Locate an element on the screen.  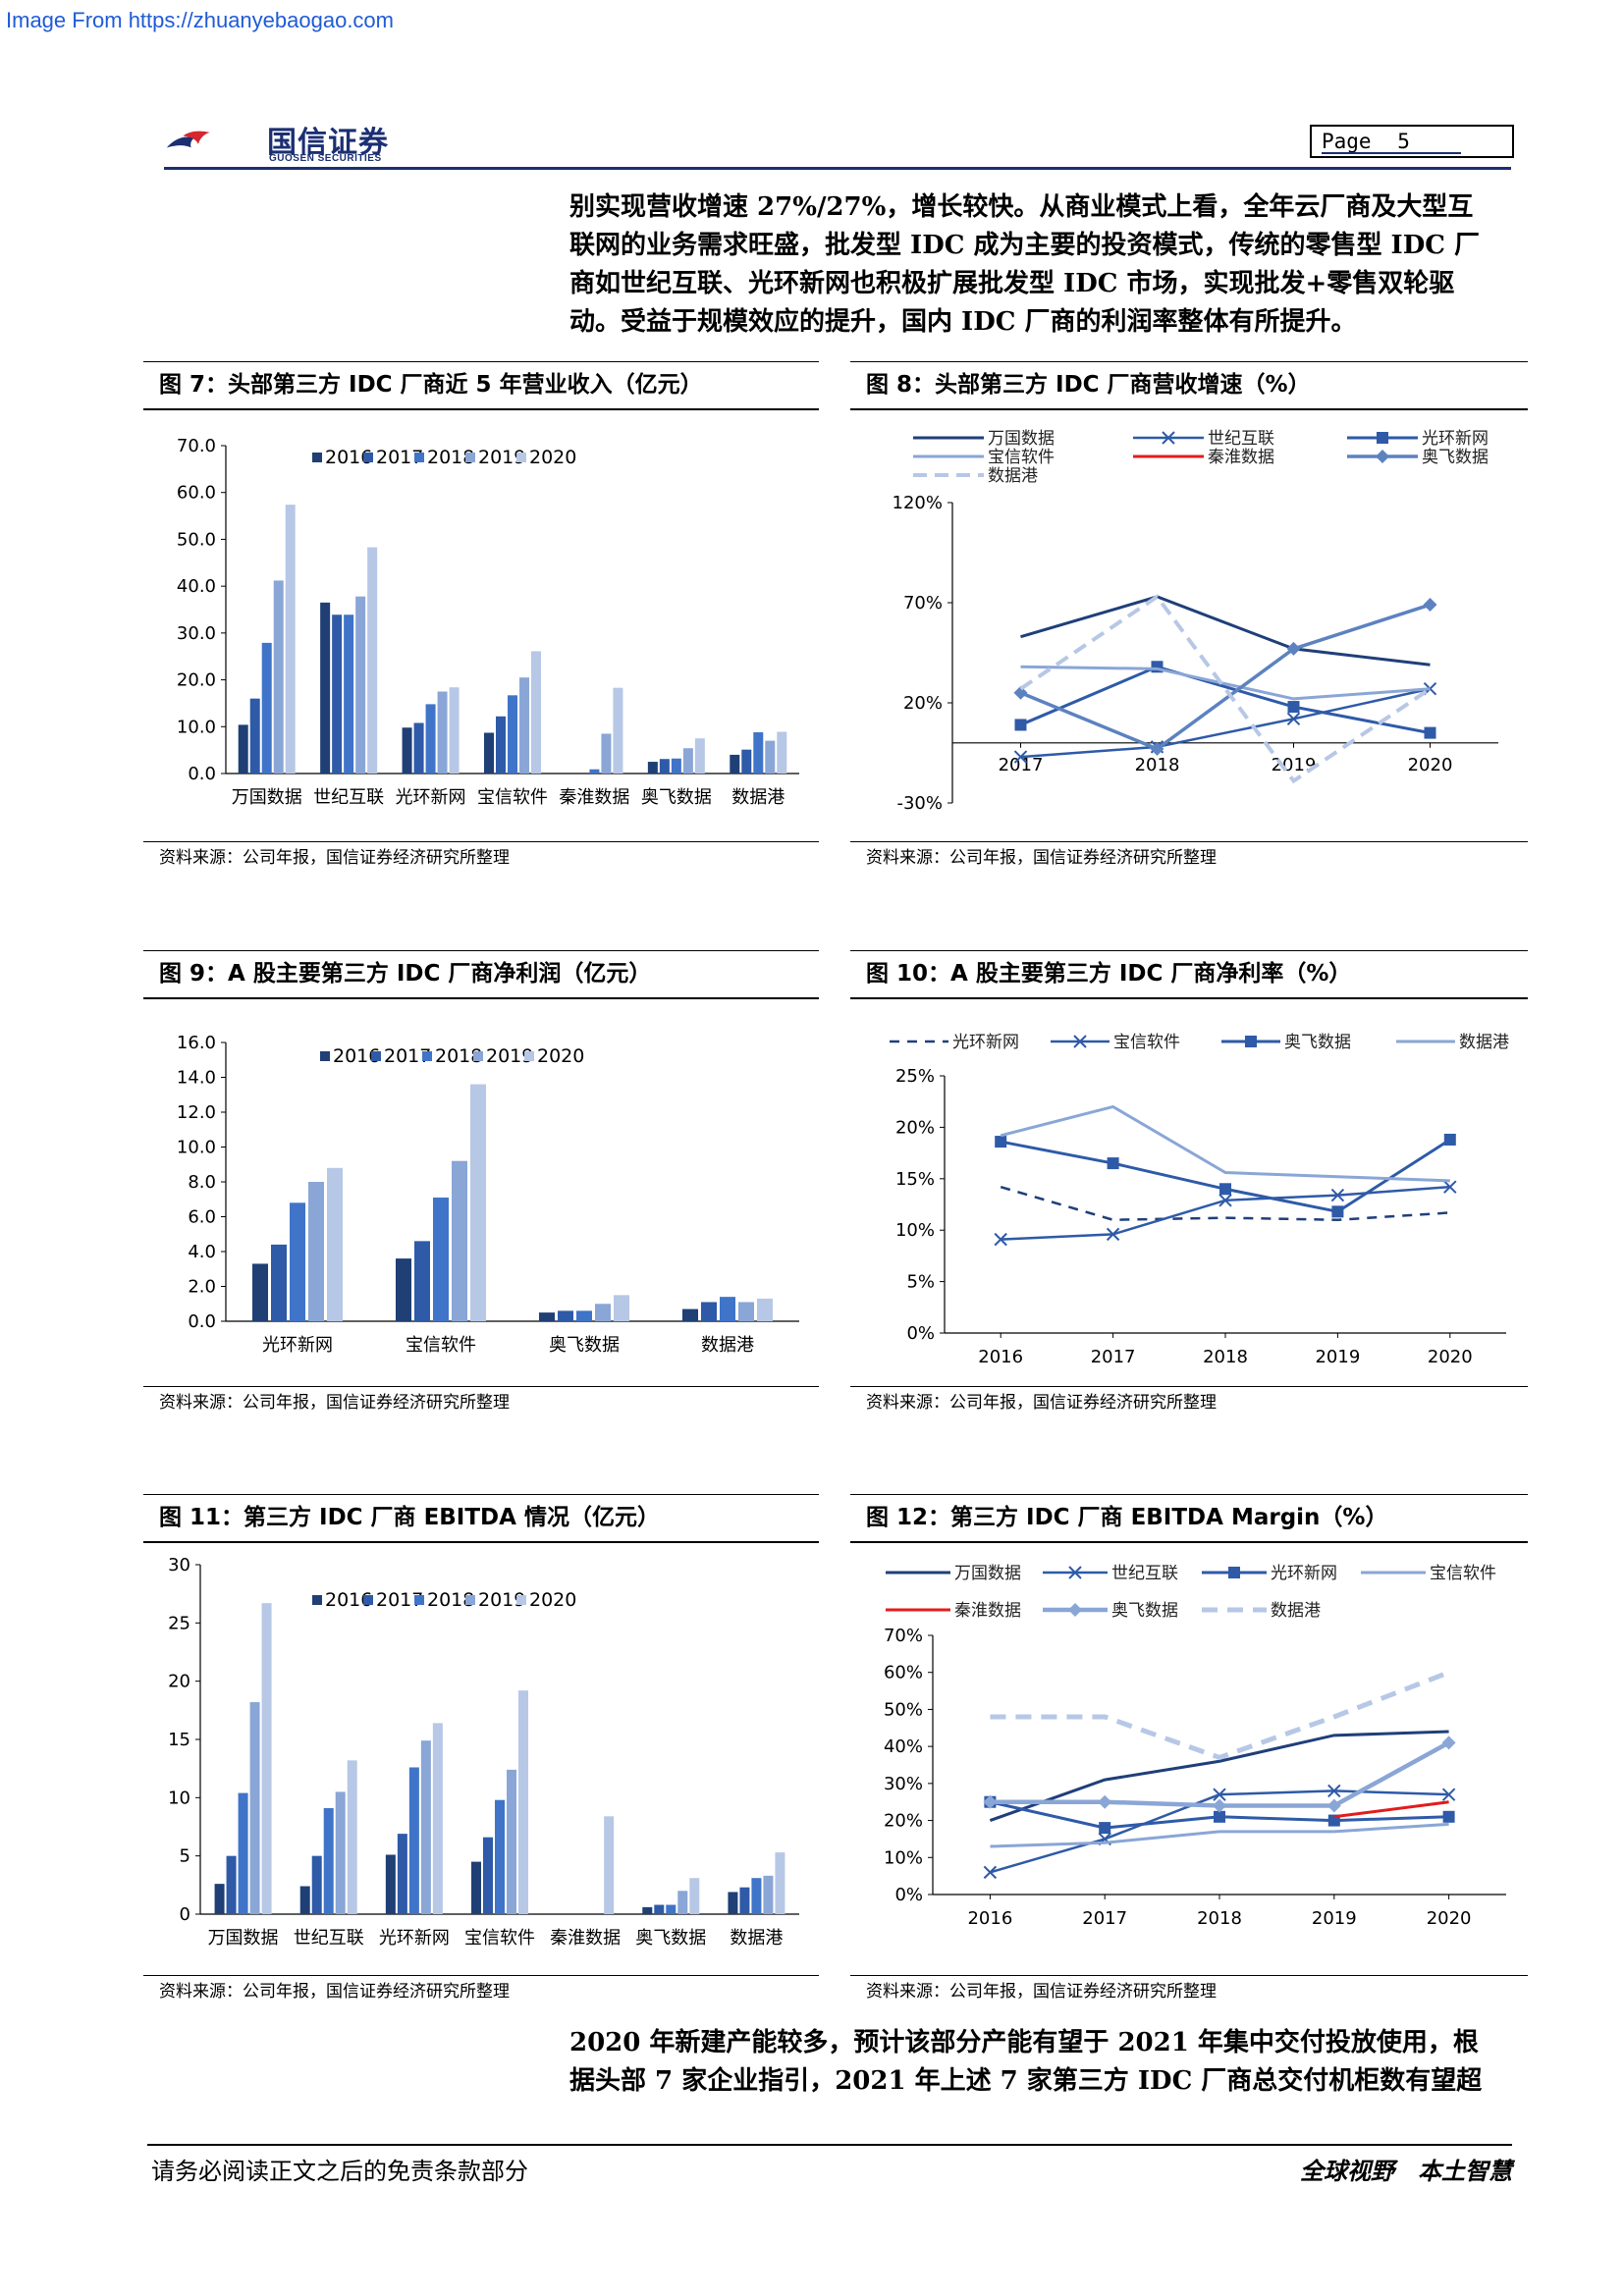
y-tick-label: 10.0 is located at coordinates (196, 1148).